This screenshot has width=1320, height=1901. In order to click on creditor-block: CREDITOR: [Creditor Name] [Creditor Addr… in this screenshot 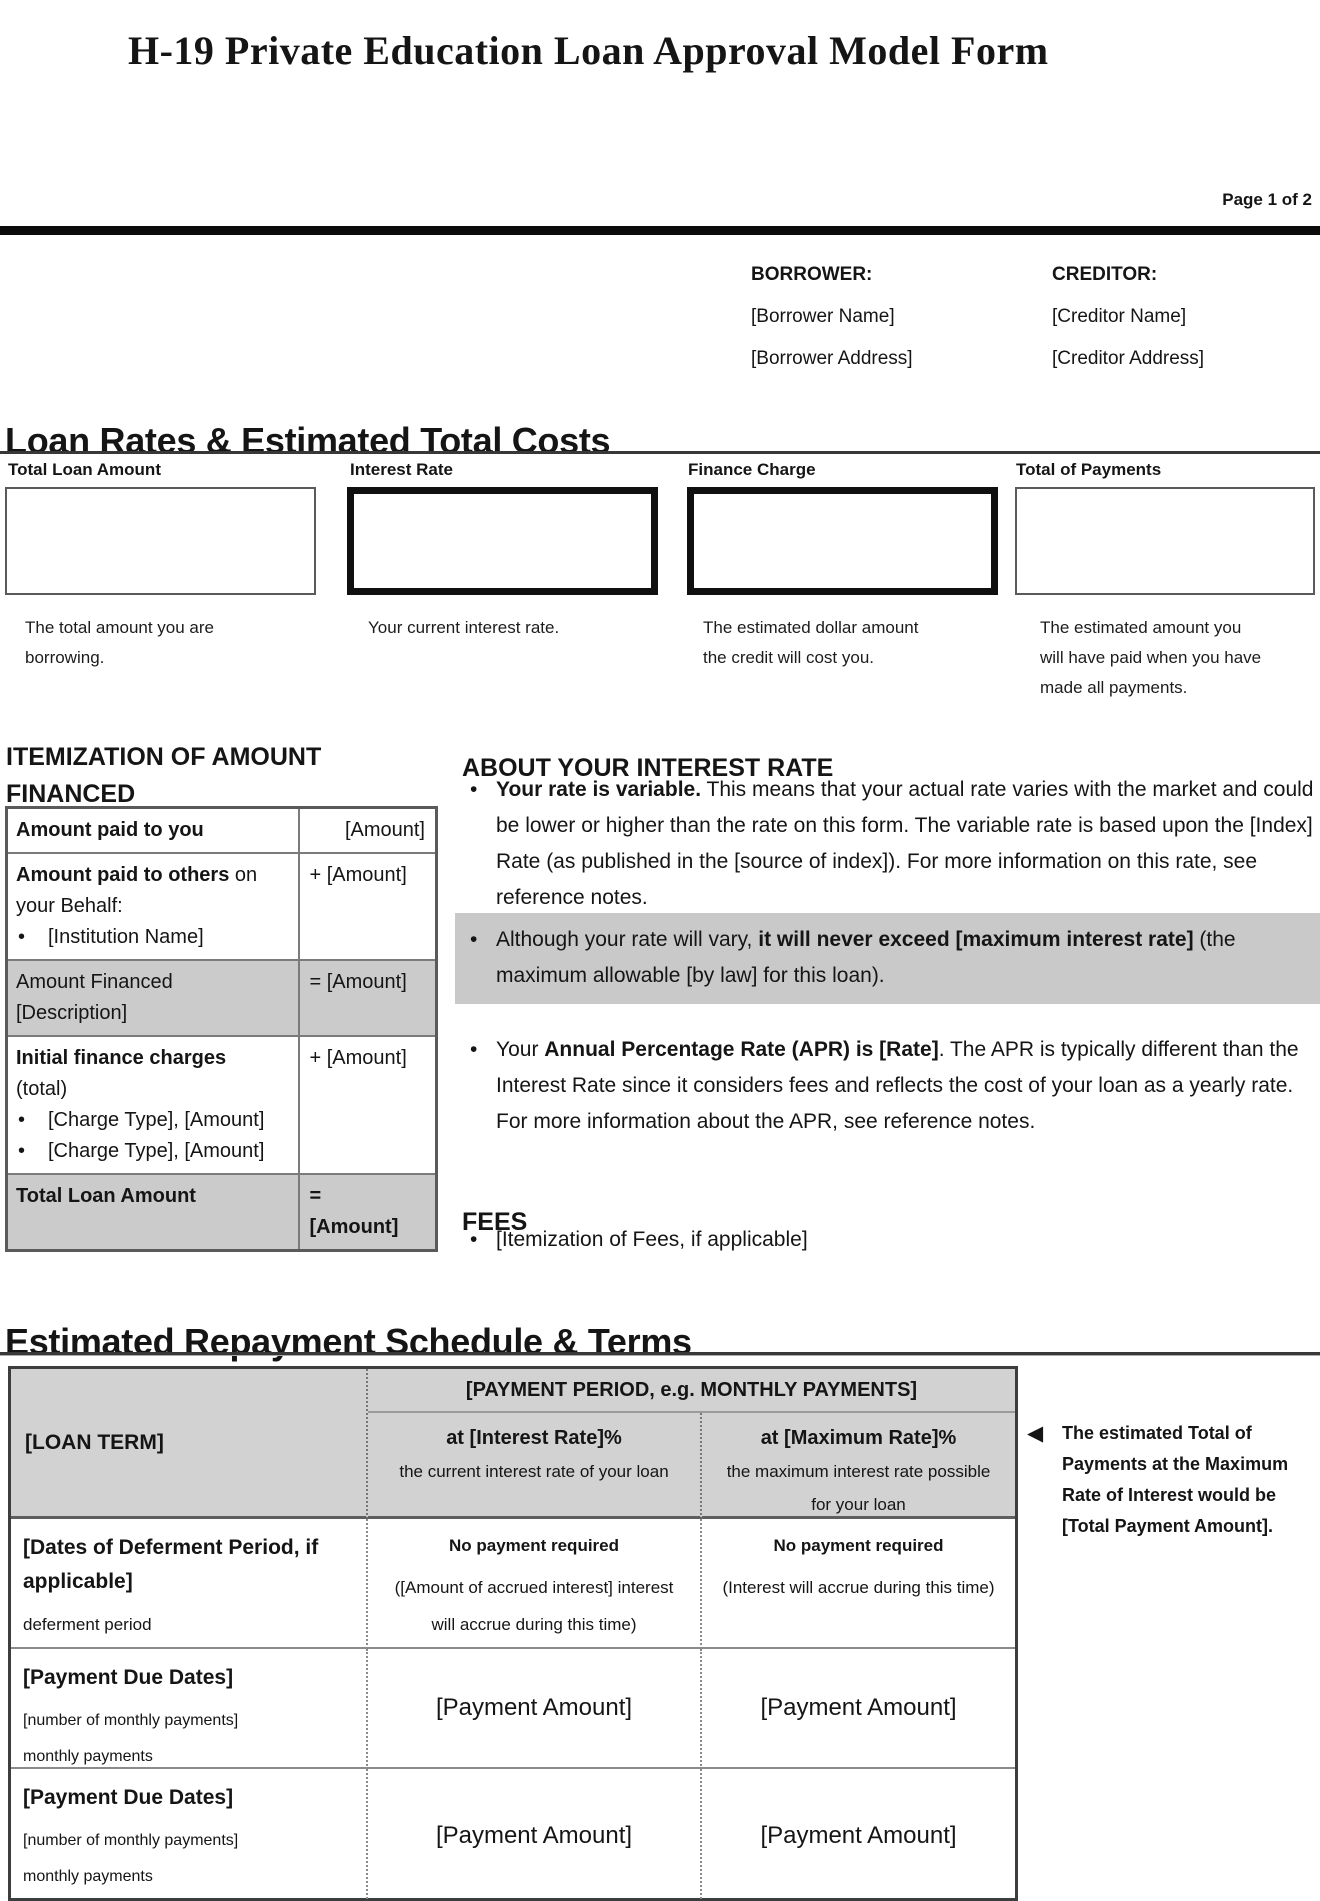, I will do `click(1128, 317)`.